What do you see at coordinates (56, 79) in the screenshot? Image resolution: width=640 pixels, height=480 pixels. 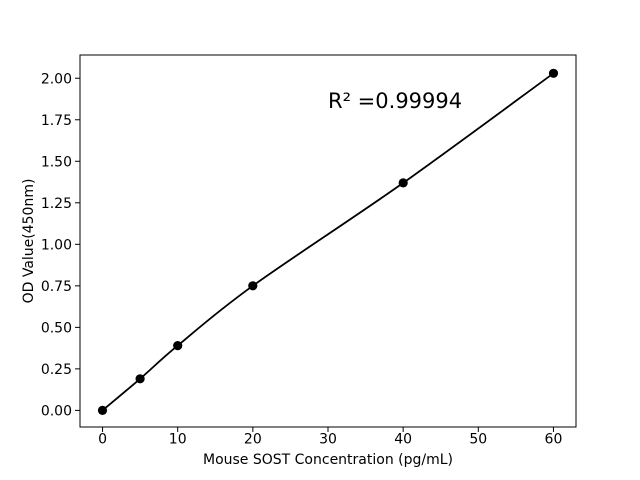 I see `y-tick-label: 2.00` at bounding box center [56, 79].